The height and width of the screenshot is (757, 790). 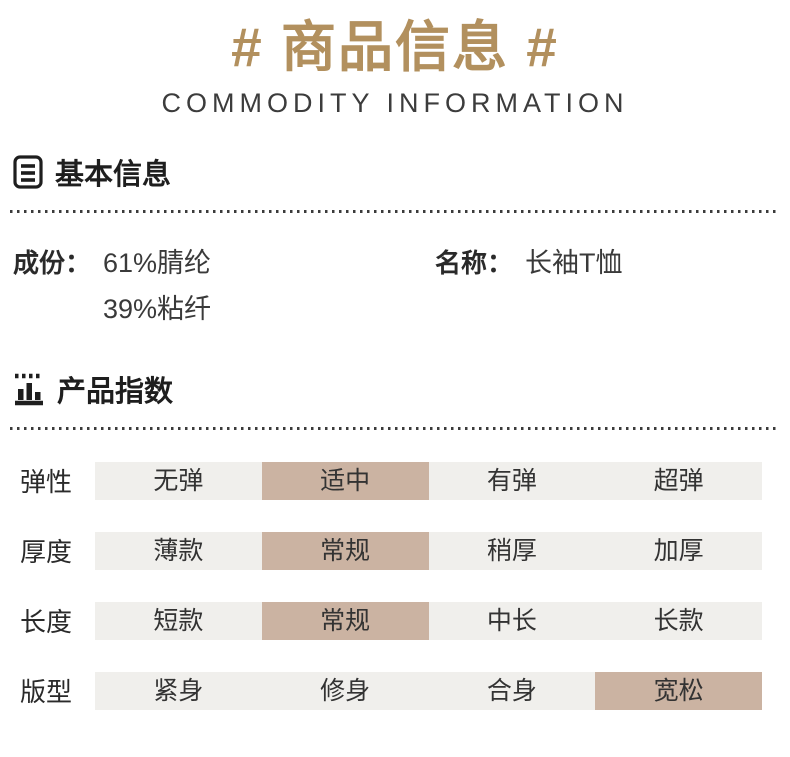 I want to click on index-row-label: 厚度, so click(x=46, y=552).